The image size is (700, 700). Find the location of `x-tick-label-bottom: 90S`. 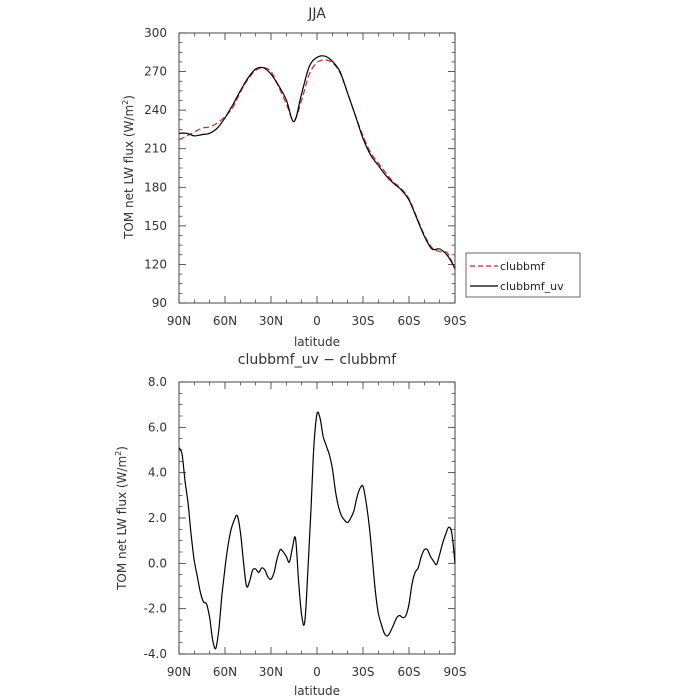

x-tick-label-bottom: 90S is located at coordinates (455, 672).